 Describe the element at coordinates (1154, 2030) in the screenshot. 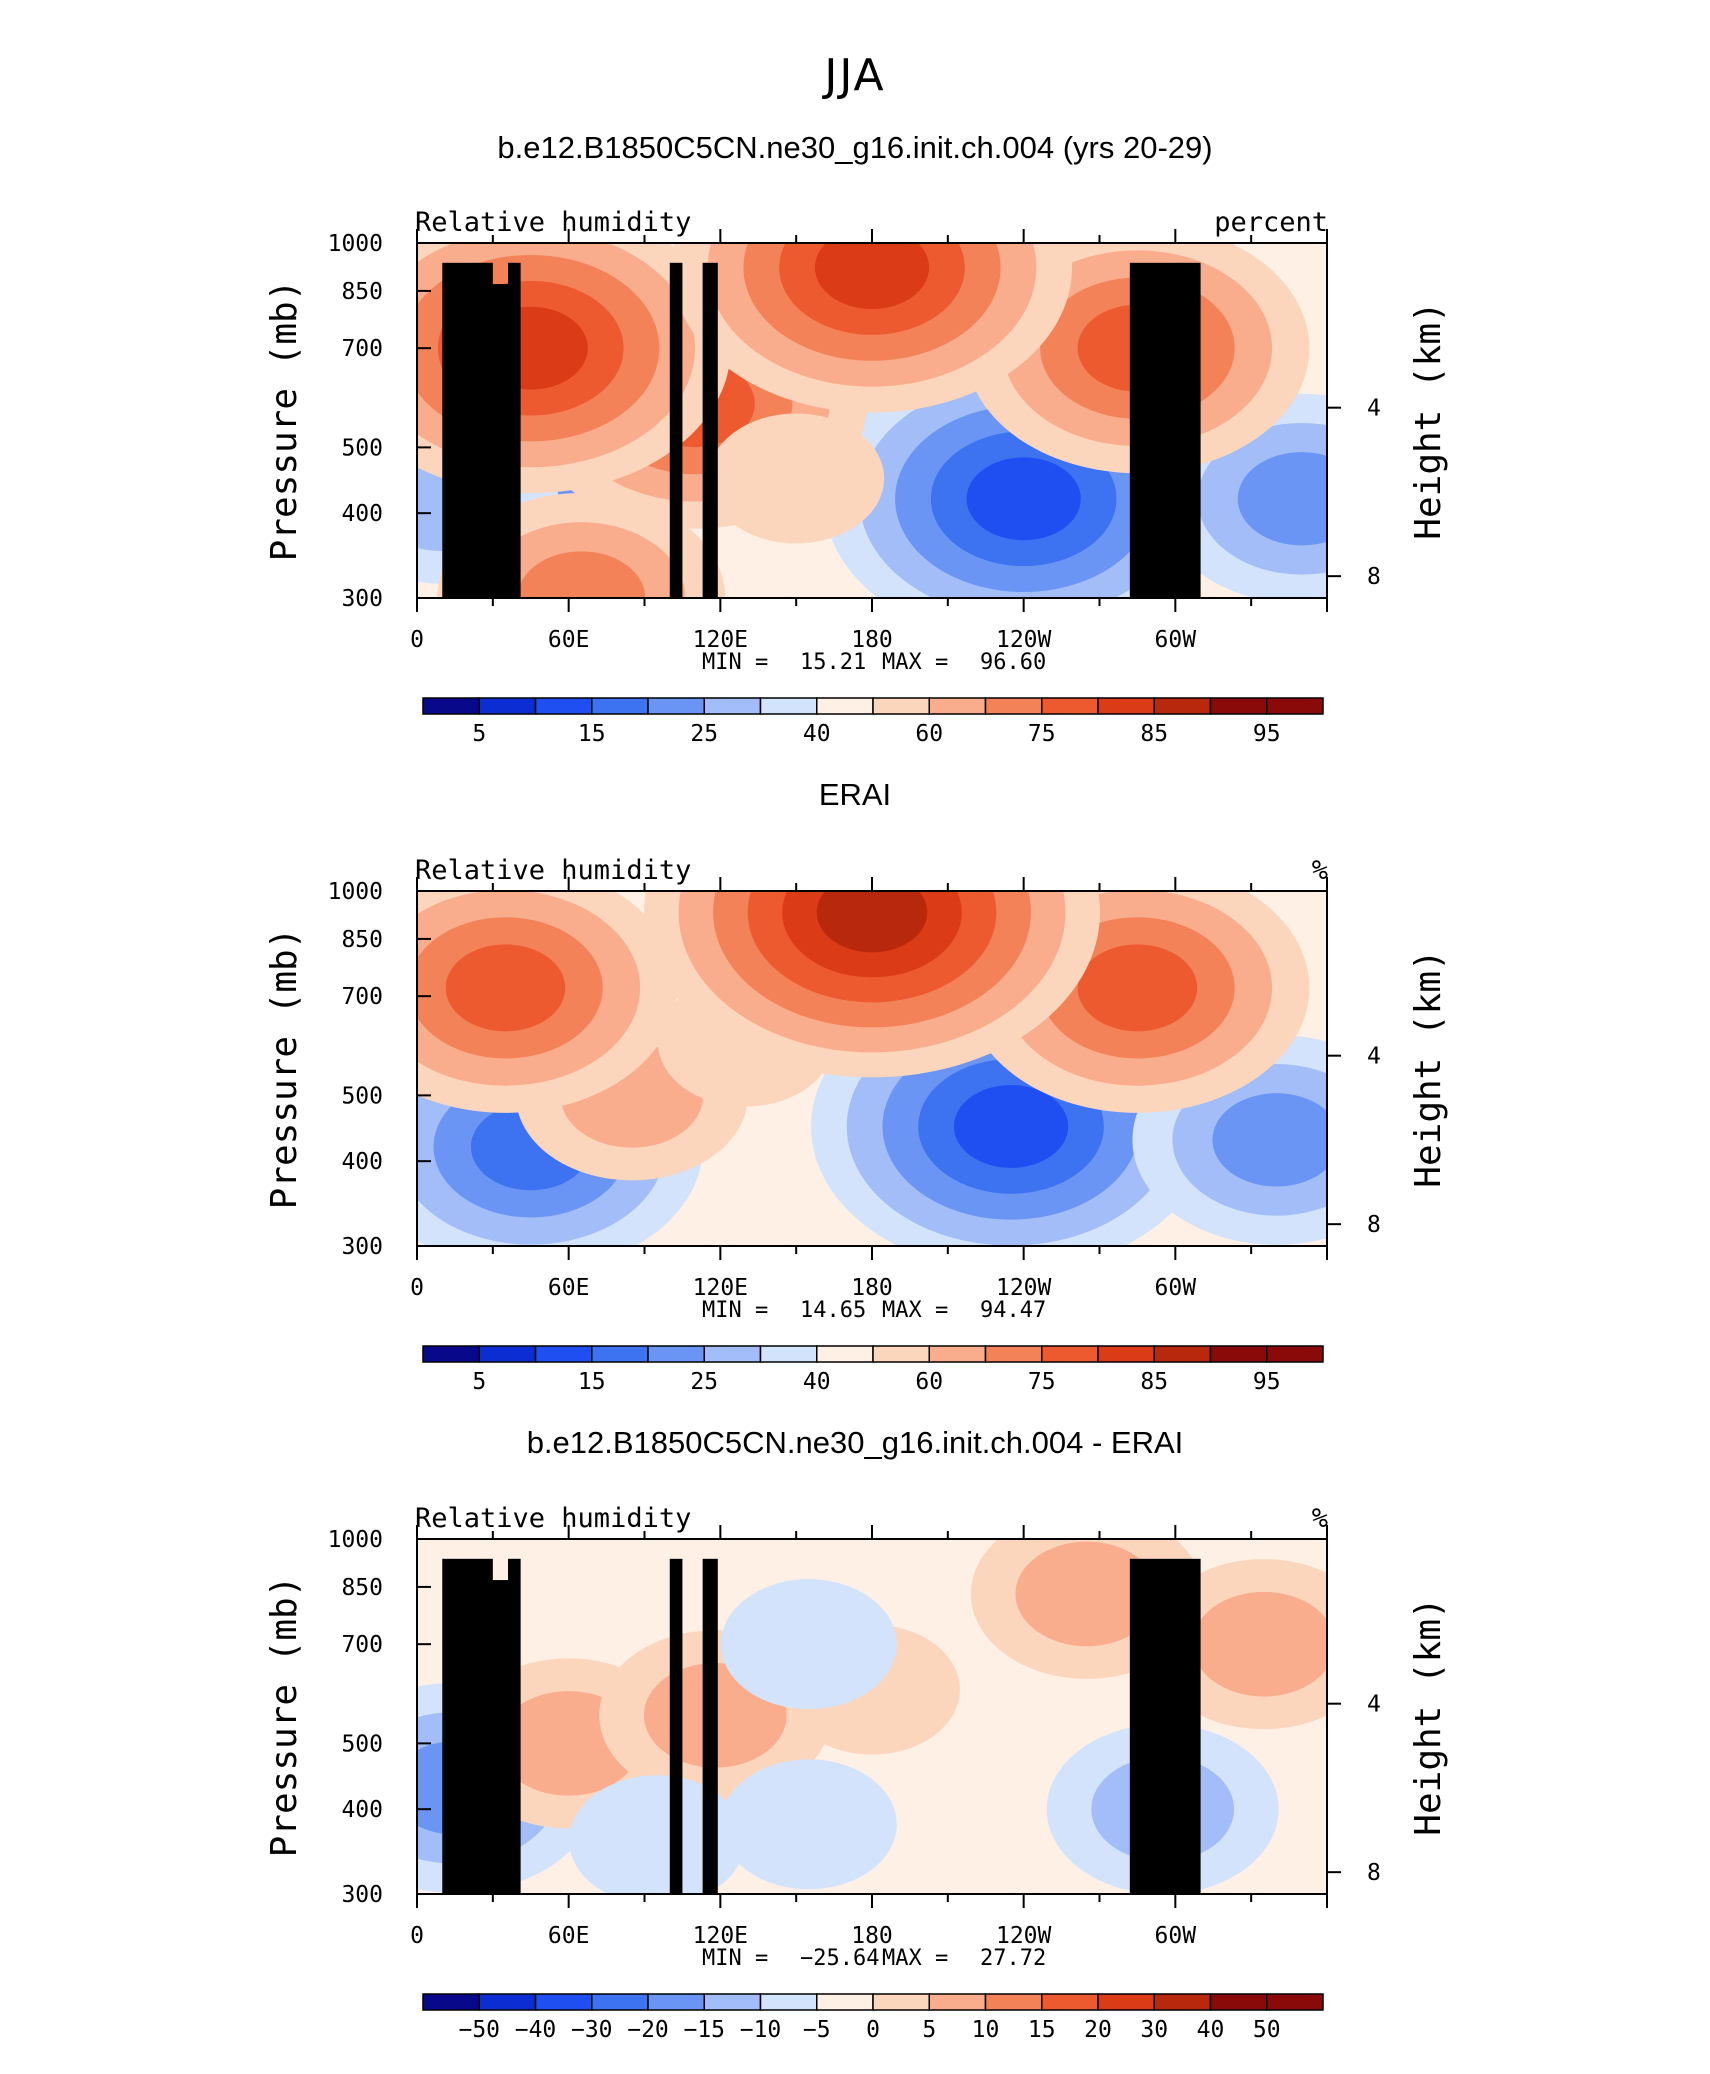

I see `colorbar-label: 30` at that location.